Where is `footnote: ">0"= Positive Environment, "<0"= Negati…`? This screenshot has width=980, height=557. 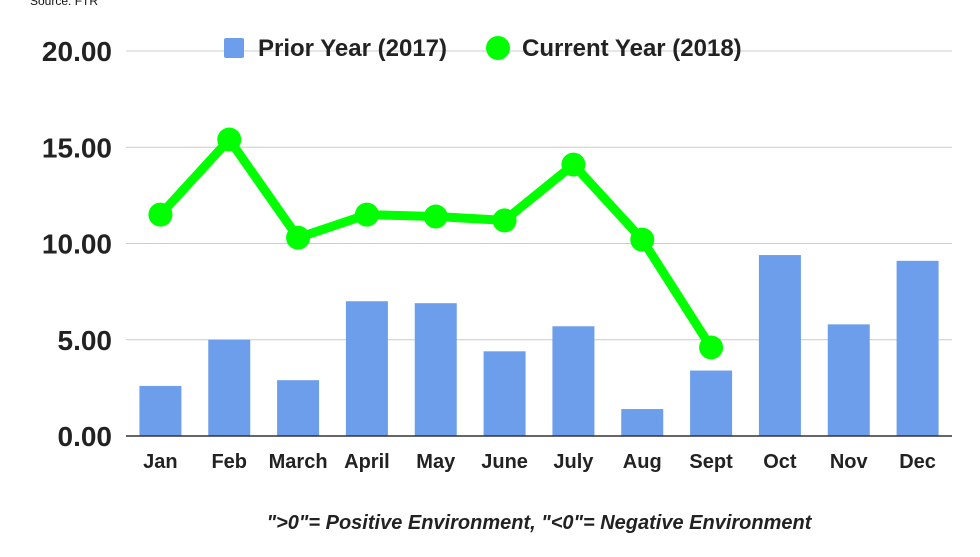
footnote: ">0"= Positive Environment, "<0"= Negati… is located at coordinates (540, 523).